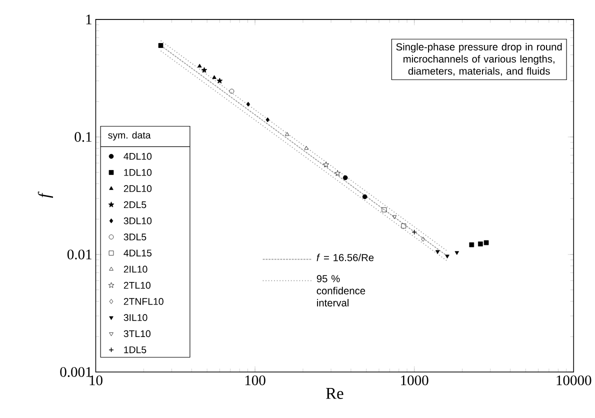 This screenshot has height=418, width=595. What do you see at coordinates (138, 188) in the screenshot?
I see `legend-label: 2DL10` at bounding box center [138, 188].